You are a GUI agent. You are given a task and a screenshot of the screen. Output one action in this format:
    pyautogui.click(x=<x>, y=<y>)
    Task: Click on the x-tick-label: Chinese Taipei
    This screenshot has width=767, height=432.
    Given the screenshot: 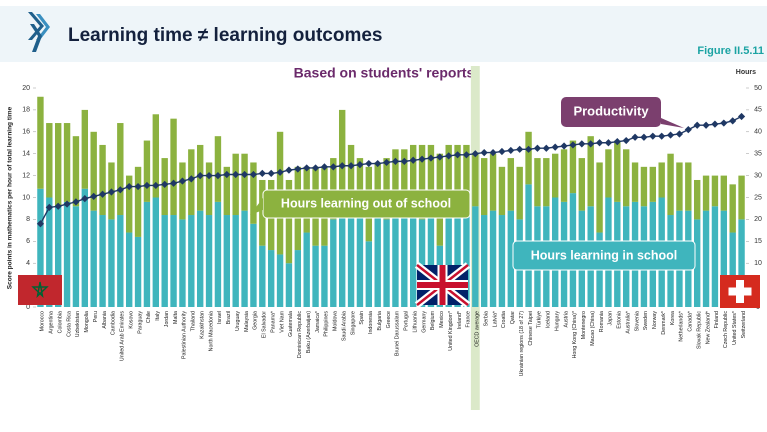 What is the action you would take?
    pyautogui.click(x=531, y=328)
    